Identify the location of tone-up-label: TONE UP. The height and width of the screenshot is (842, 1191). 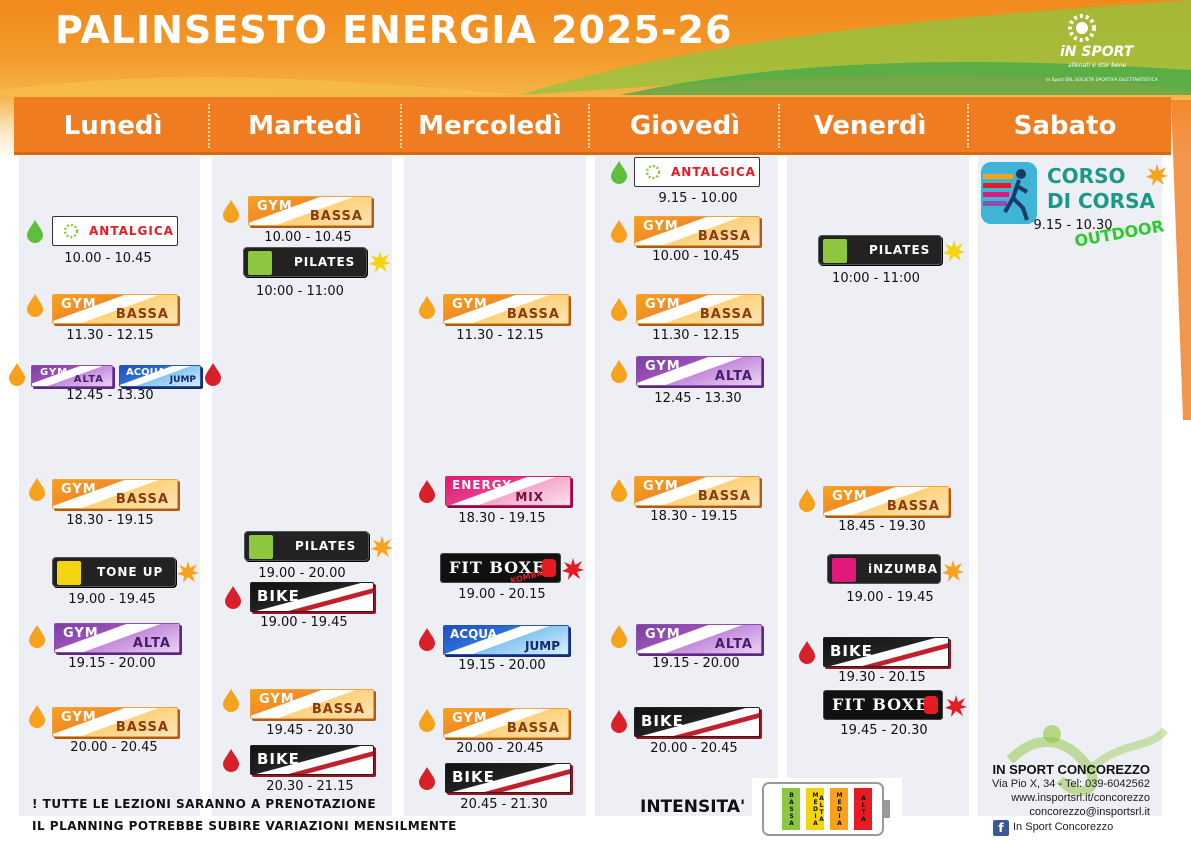
(130, 572).